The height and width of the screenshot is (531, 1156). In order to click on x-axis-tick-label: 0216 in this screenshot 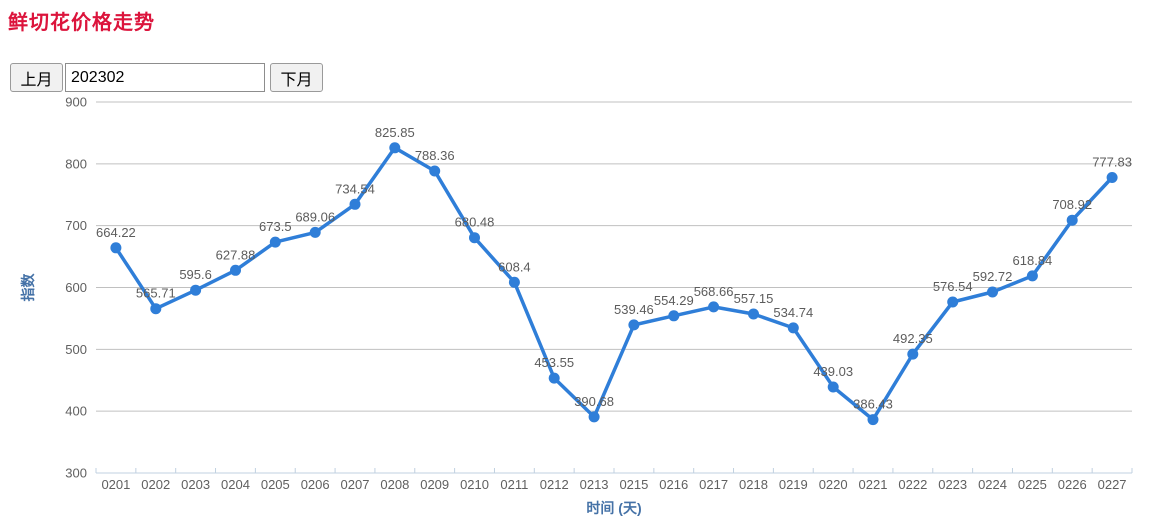, I will do `click(673, 484)`.